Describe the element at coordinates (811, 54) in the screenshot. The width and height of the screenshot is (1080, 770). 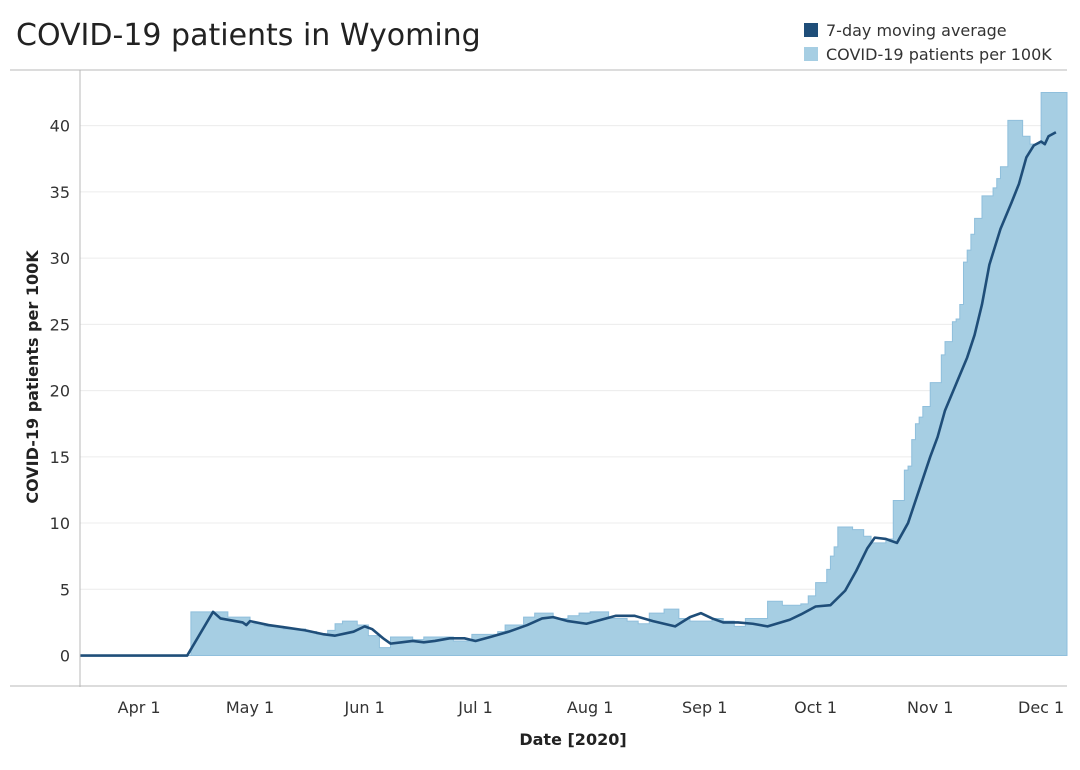
I see `legend-swatch-patients` at that location.